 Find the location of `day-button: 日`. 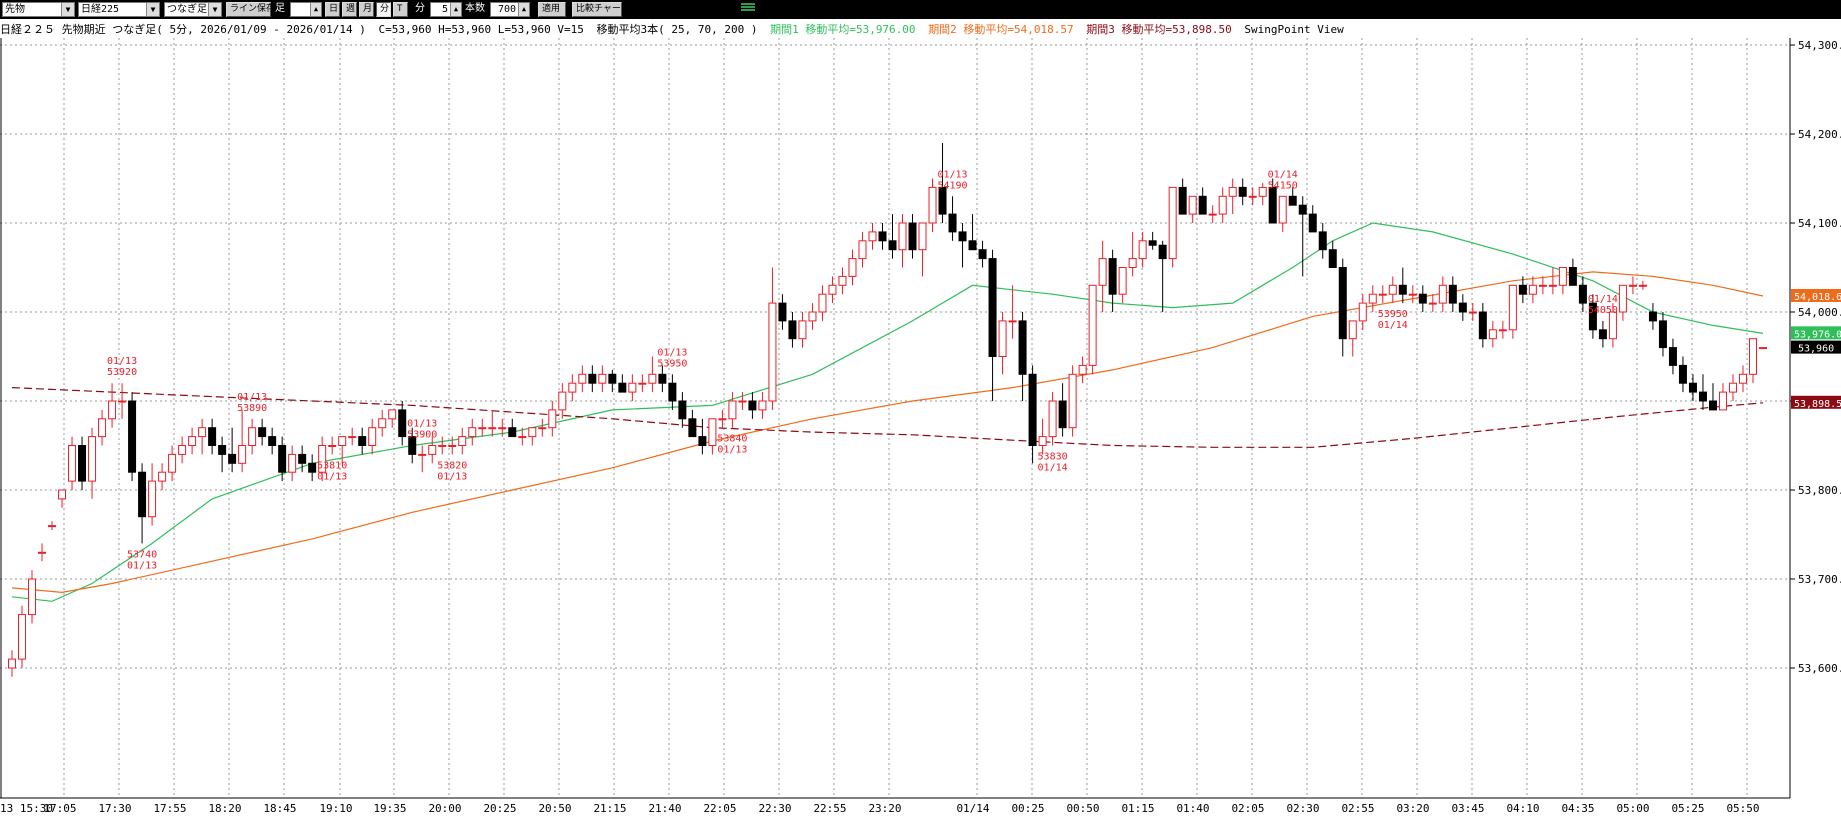

day-button: 日 is located at coordinates (332, 9).